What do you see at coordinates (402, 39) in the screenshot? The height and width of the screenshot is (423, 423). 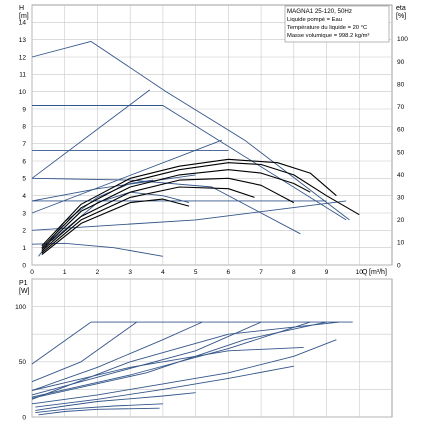 I see `eta-tick-label-10: 100` at bounding box center [402, 39].